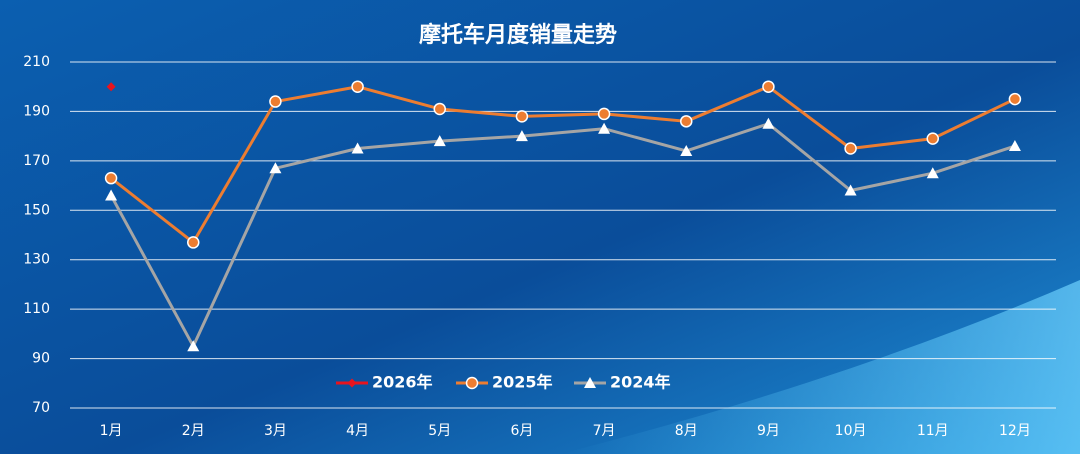 The height and width of the screenshot is (454, 1080). Describe the element at coordinates (36, 260) in the screenshot. I see `y-tick-label: 130` at that location.